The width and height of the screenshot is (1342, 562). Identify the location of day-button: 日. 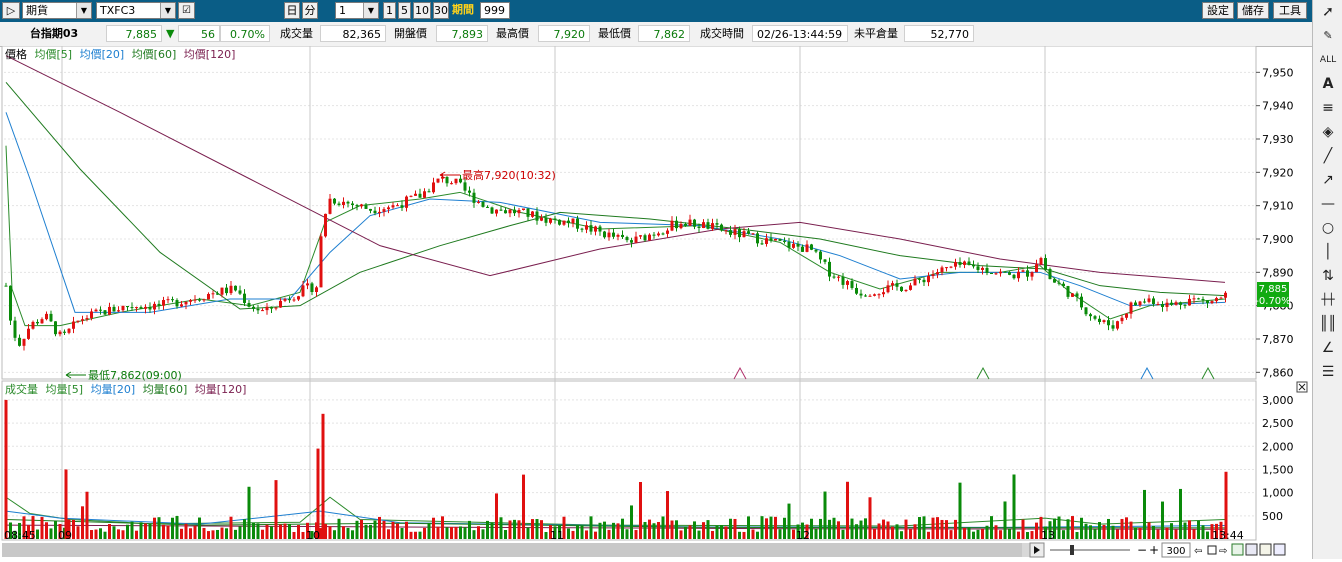
(292, 10).